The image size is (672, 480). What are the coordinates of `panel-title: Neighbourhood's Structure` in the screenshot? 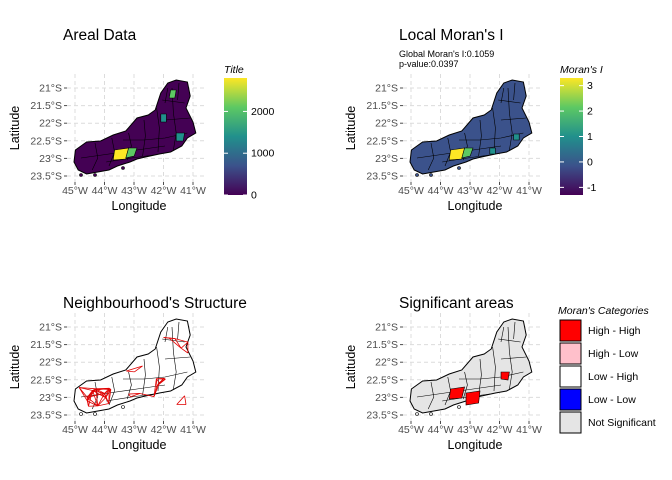 It's located at (155, 303).